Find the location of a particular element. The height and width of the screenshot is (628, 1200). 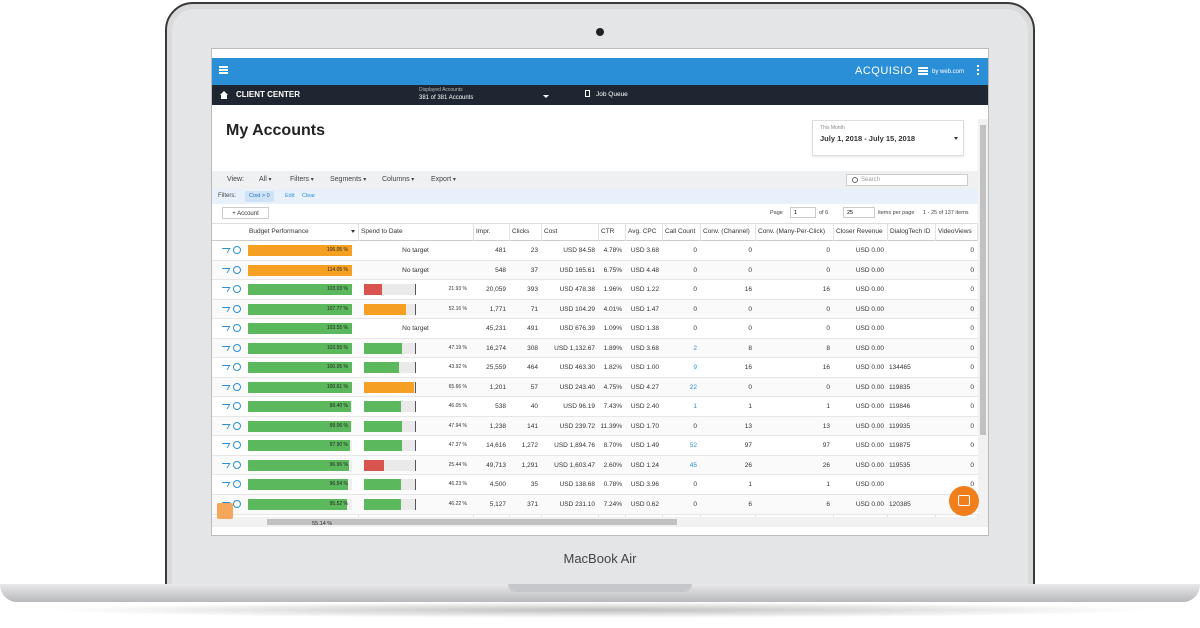

date-picker: This Month July 1, 2018 - July 15, 2018 is located at coordinates (888, 138).